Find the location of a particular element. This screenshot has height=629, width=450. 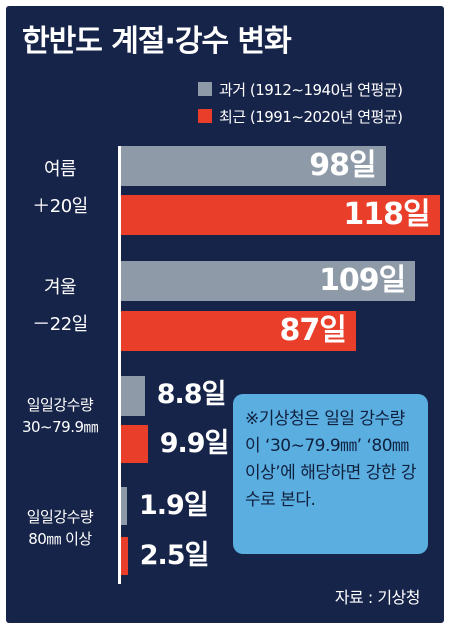

group-label-heavy-rain: 일일강수량 30∼79.9㎜ is located at coordinates (60, 416).